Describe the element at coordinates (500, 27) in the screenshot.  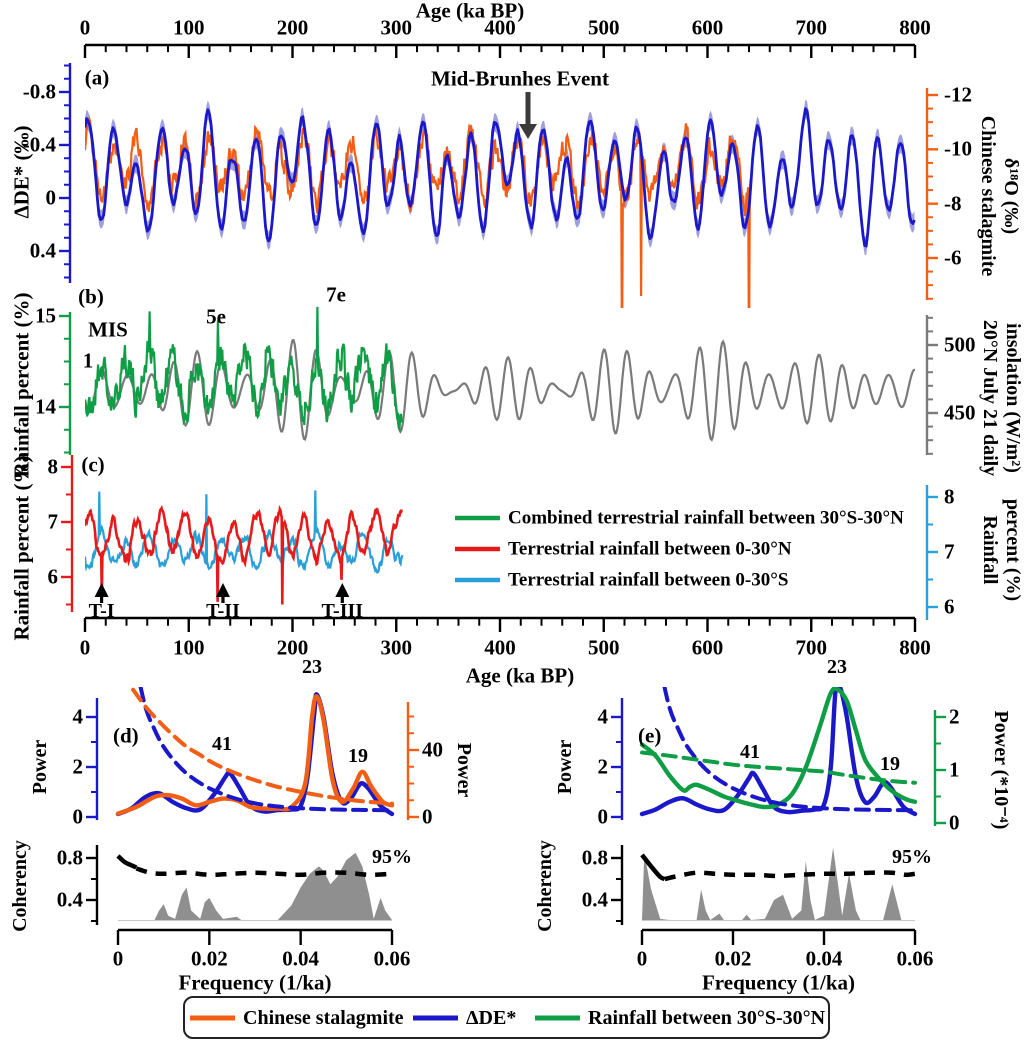
I see `top-axis-tick-label: 400` at that location.